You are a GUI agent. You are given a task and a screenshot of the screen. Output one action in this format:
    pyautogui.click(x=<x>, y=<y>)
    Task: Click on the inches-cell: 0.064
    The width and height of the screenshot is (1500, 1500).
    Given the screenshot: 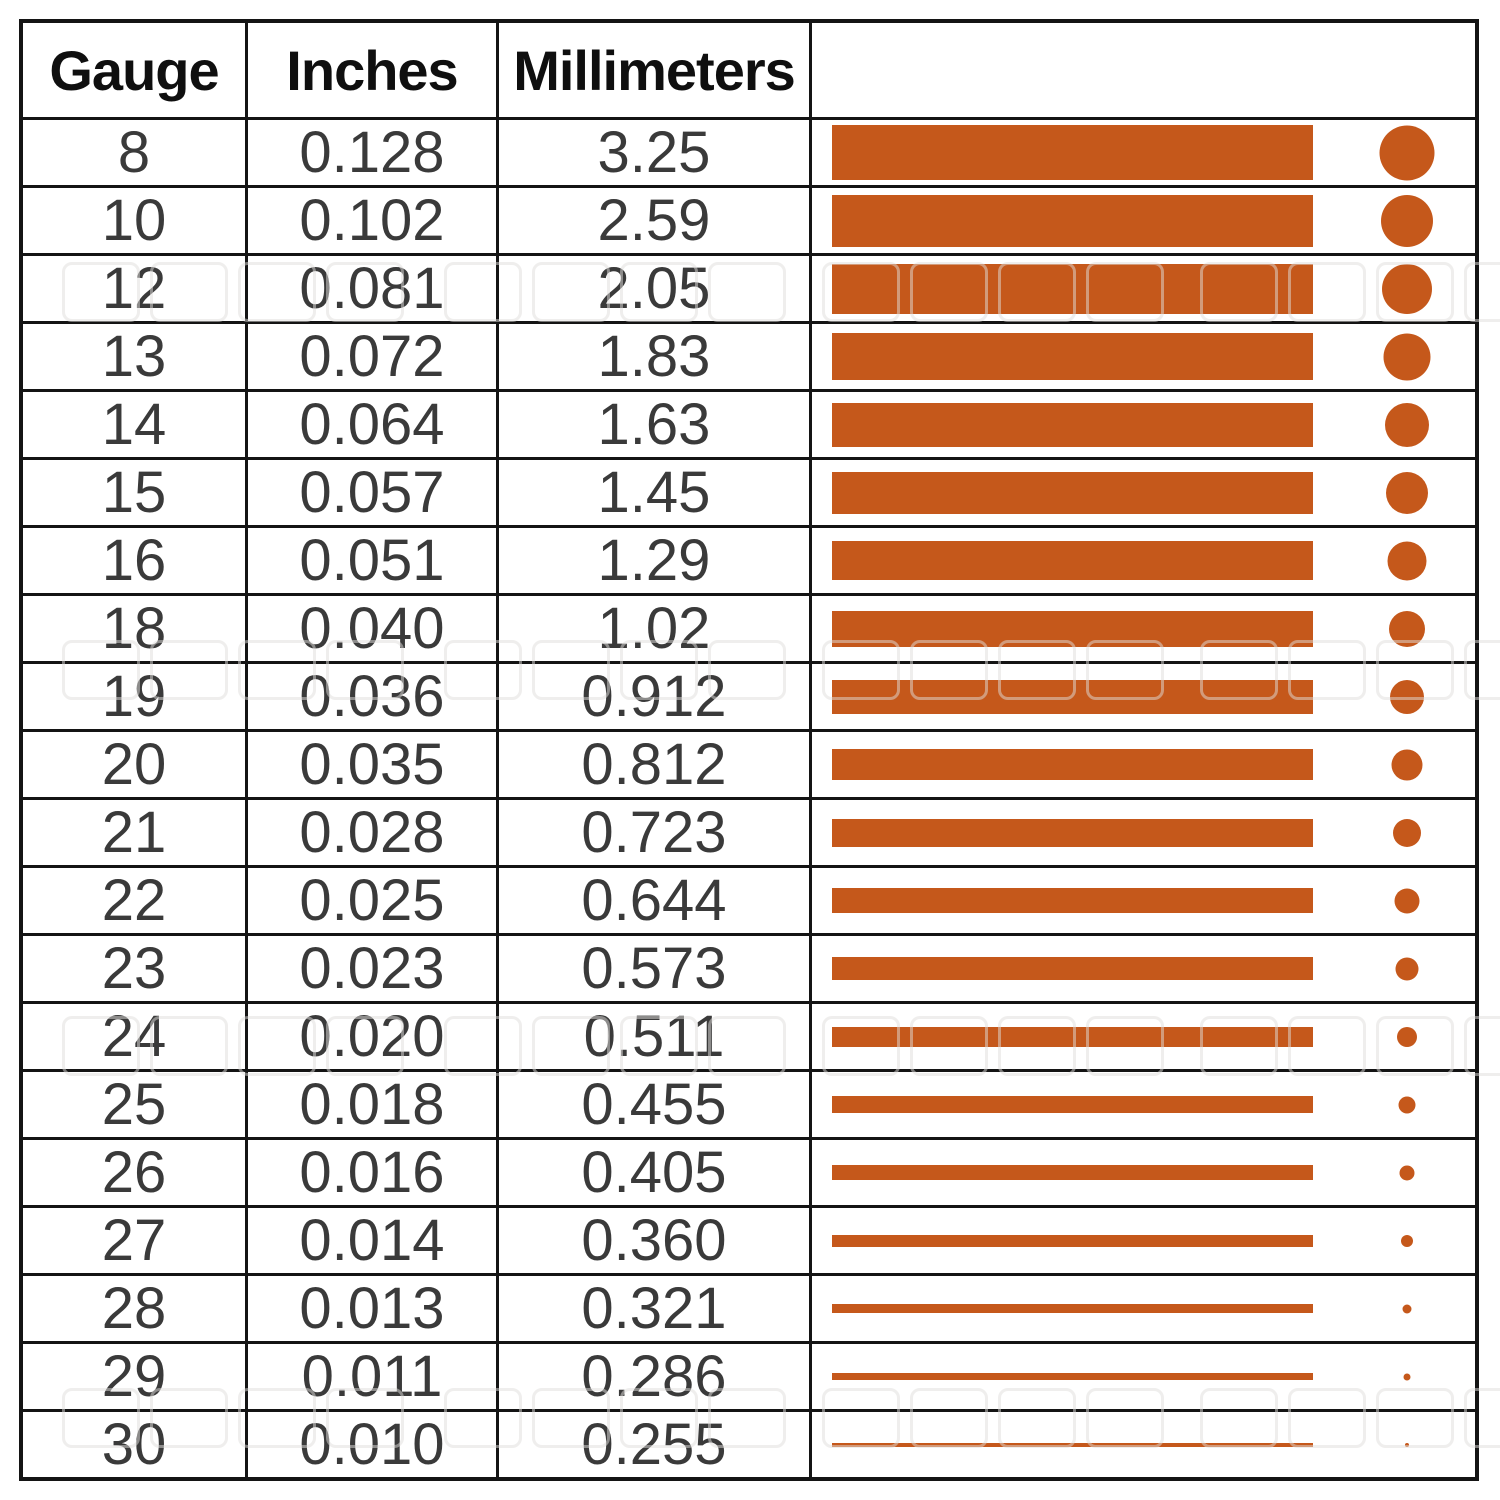 What is the action you would take?
    pyautogui.click(x=372, y=424)
    